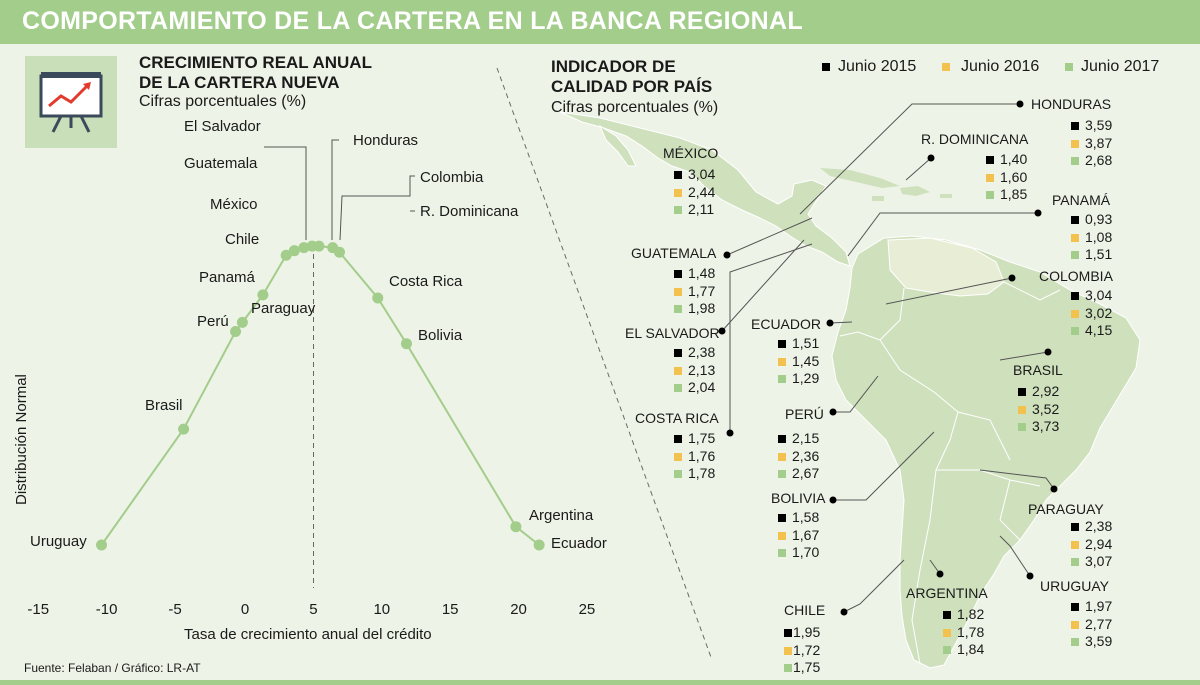  I want to click on value-chile-junio-2017: 1,75, so click(807, 667).